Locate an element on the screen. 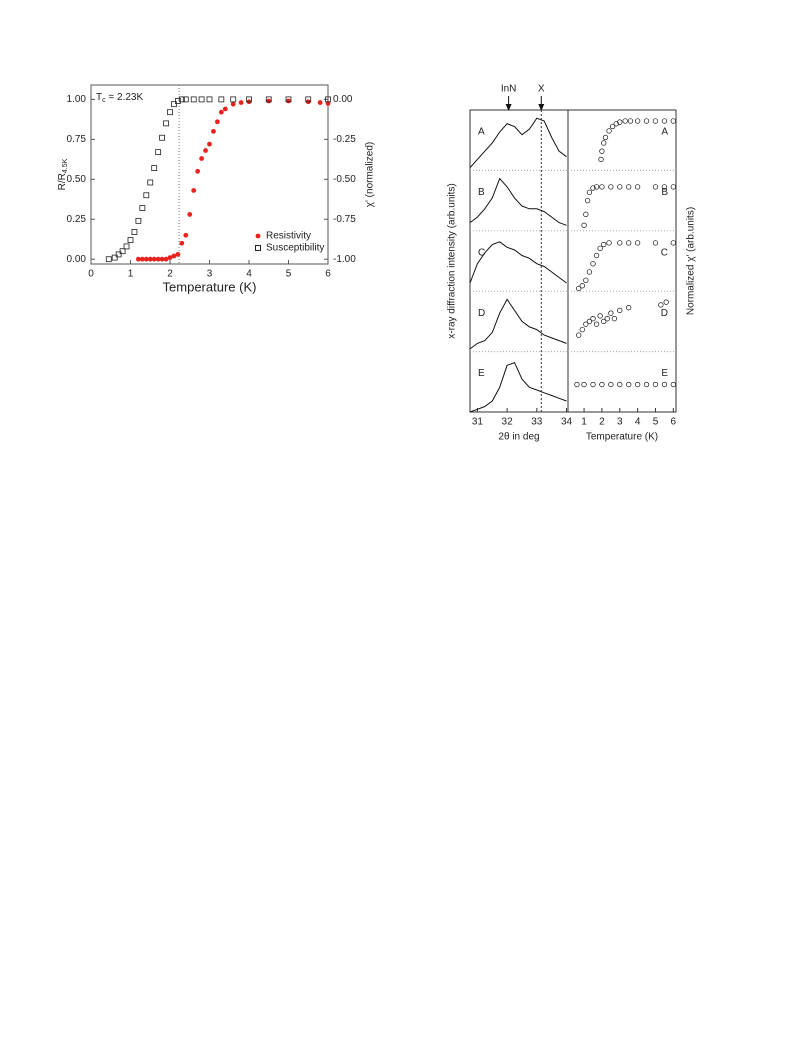 The image size is (793, 1057). panel-label: C is located at coordinates (664, 252).